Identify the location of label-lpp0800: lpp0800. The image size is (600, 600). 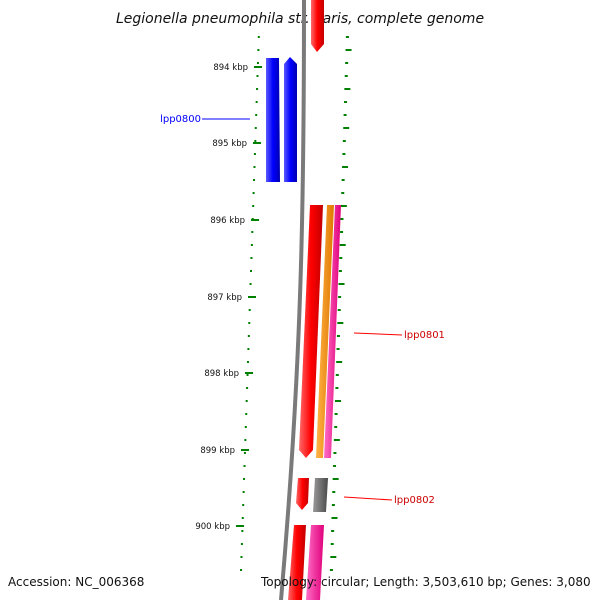
(205, 119).